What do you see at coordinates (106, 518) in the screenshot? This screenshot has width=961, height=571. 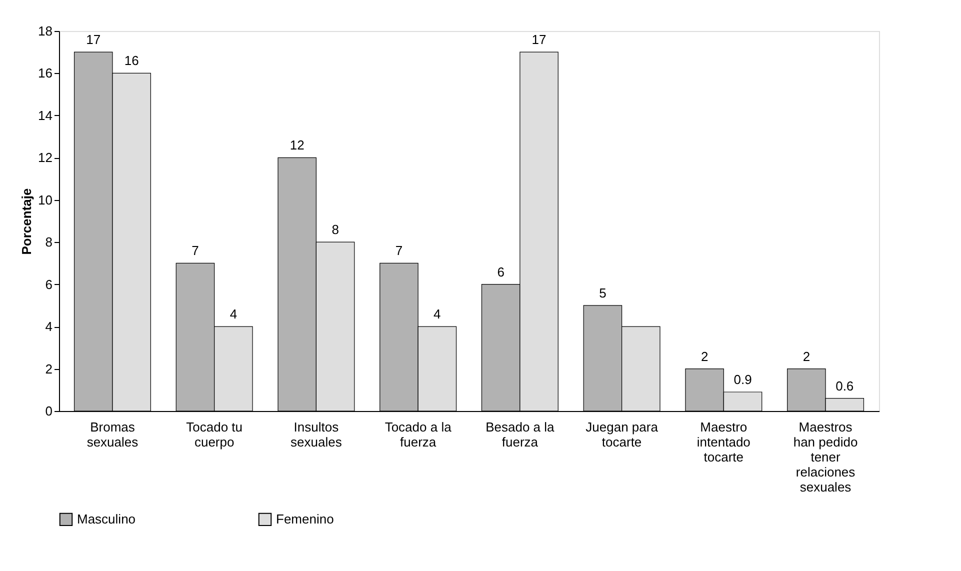 I see `legend-label: Masculino` at bounding box center [106, 518].